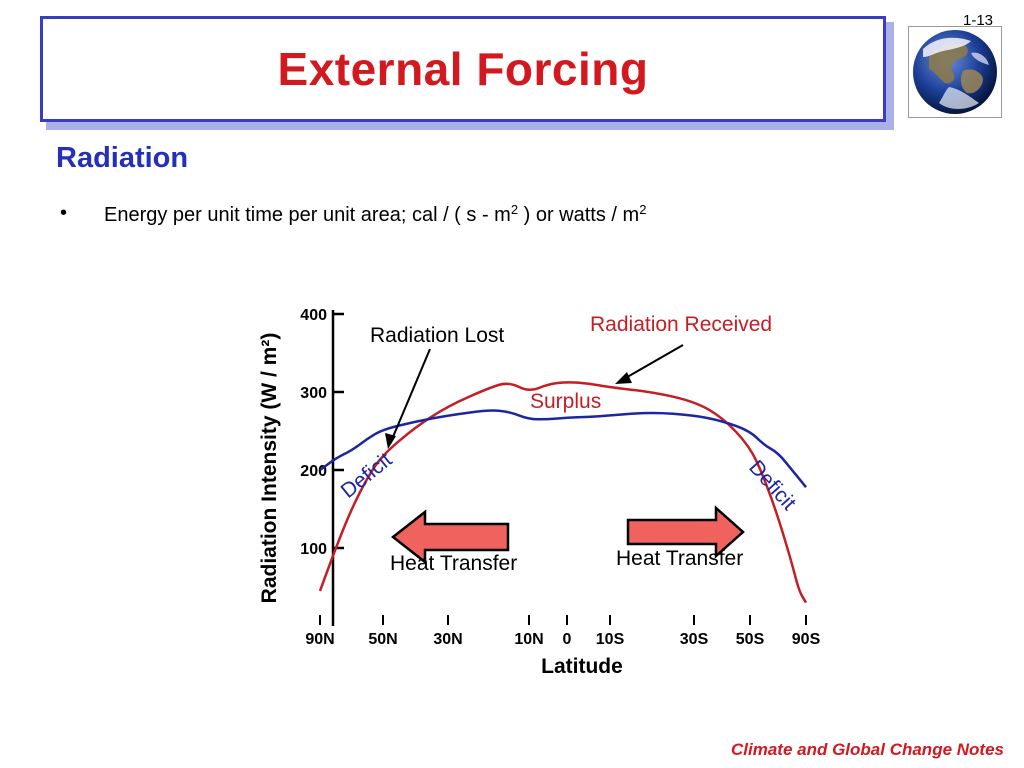  I want to click on radiation-received-line, so click(563, 492).